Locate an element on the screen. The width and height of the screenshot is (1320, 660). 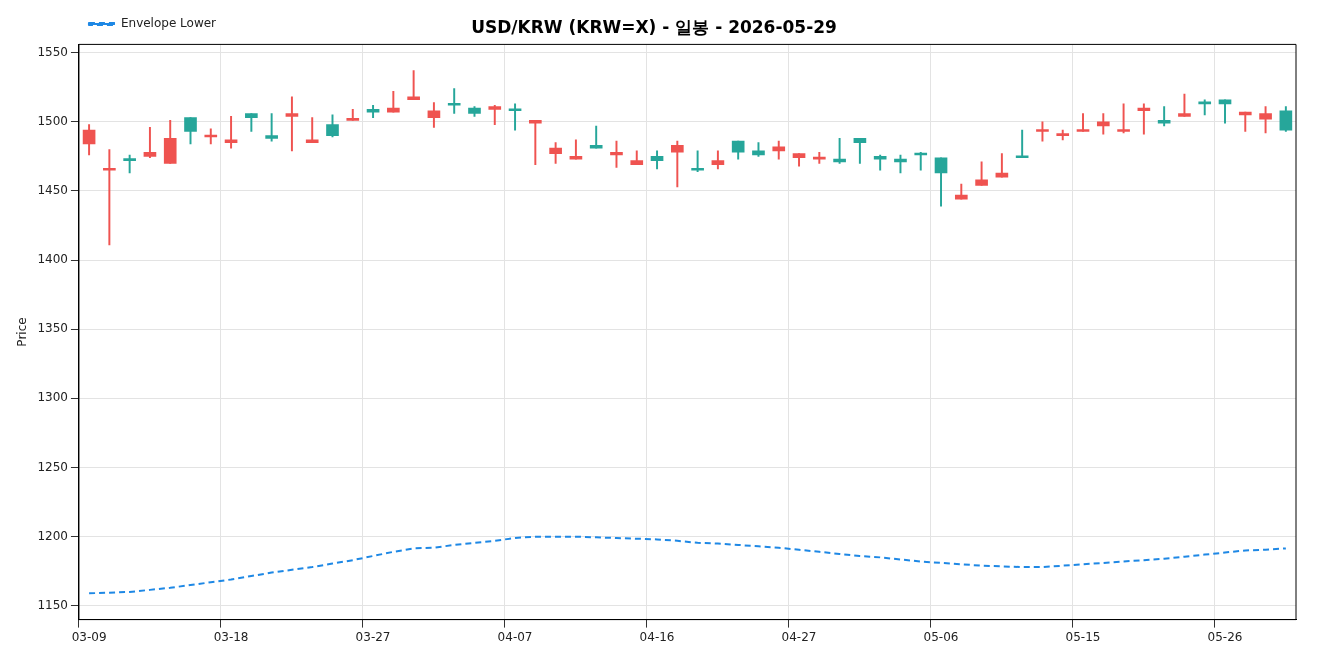
y-tick-label: 1400 is located at coordinates (52, 259).